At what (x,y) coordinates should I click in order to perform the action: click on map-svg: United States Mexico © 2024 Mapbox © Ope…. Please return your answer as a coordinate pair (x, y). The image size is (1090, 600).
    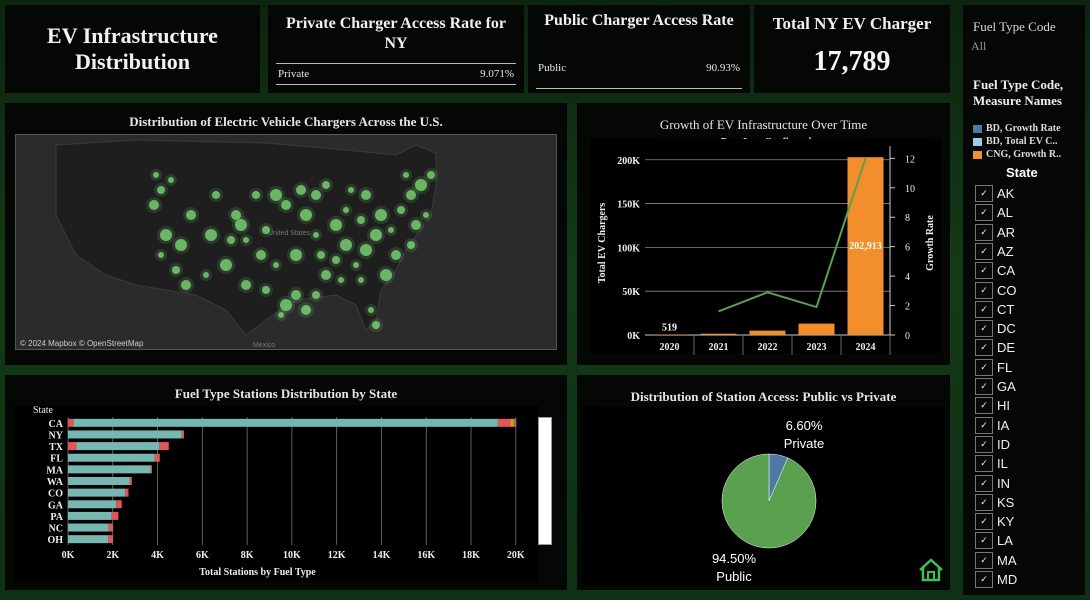
    Looking at the image, I should click on (229, 244).